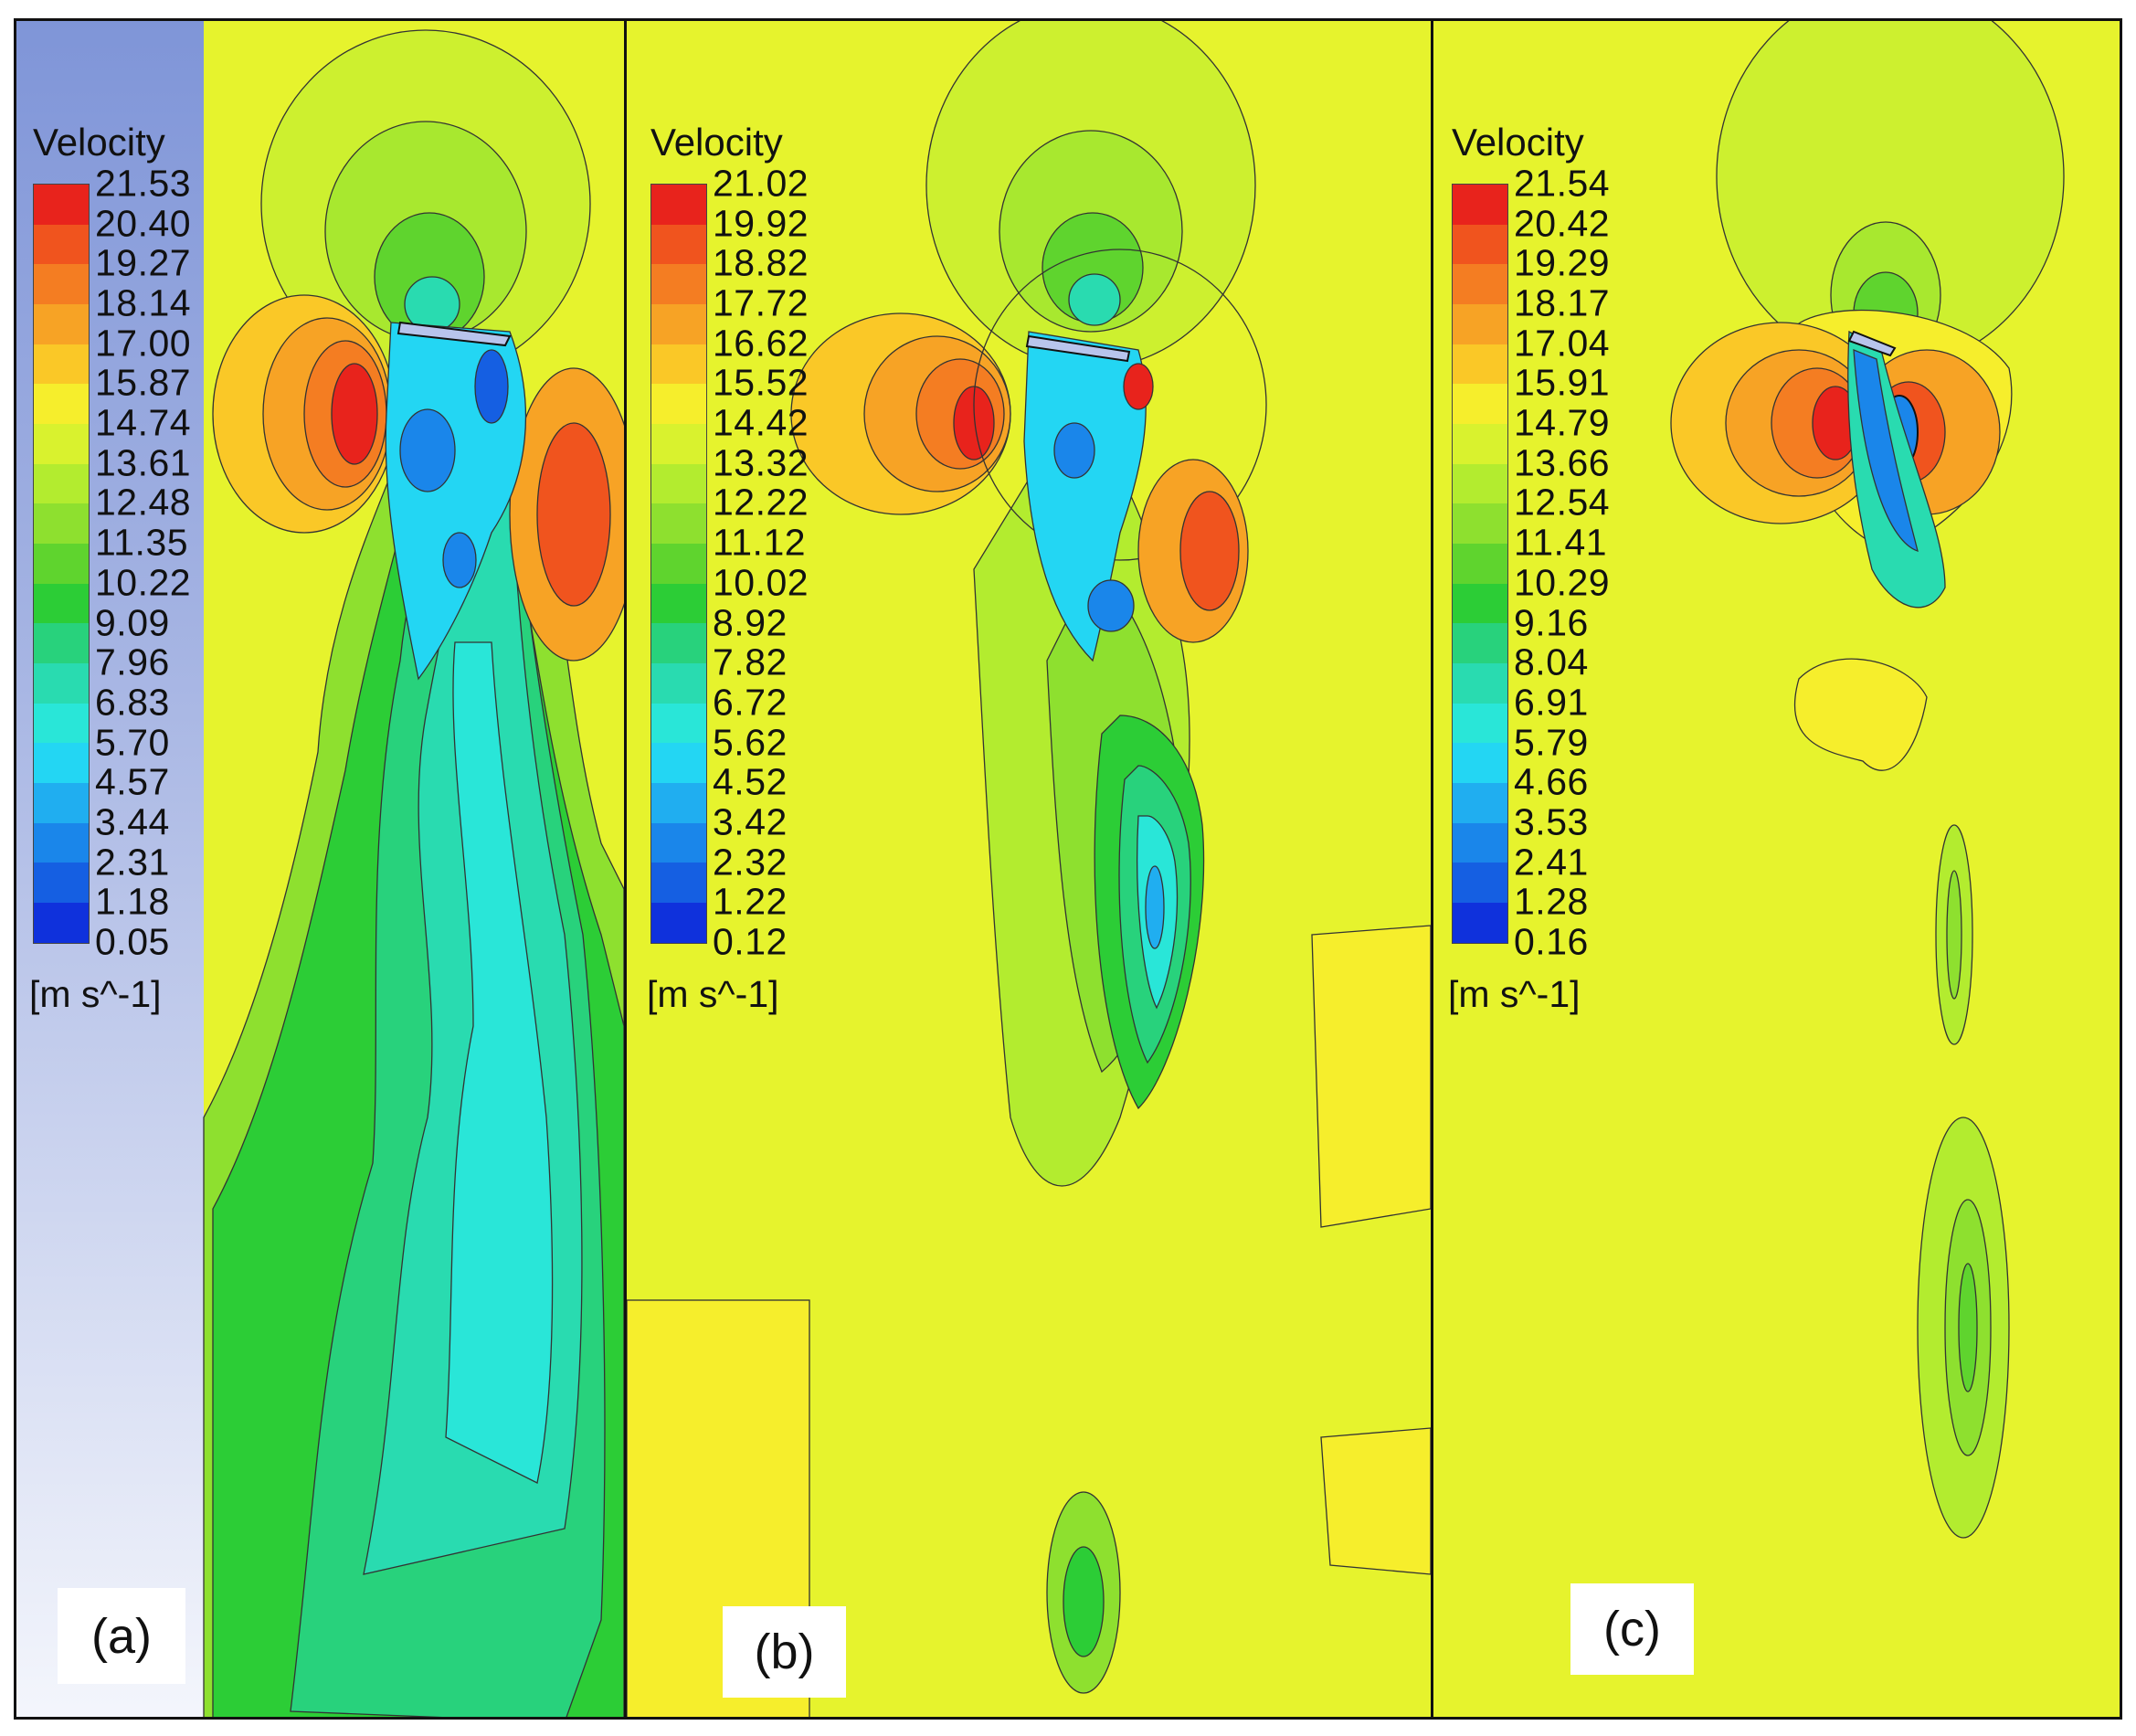  I want to click on blade-a, so click(454, 334).